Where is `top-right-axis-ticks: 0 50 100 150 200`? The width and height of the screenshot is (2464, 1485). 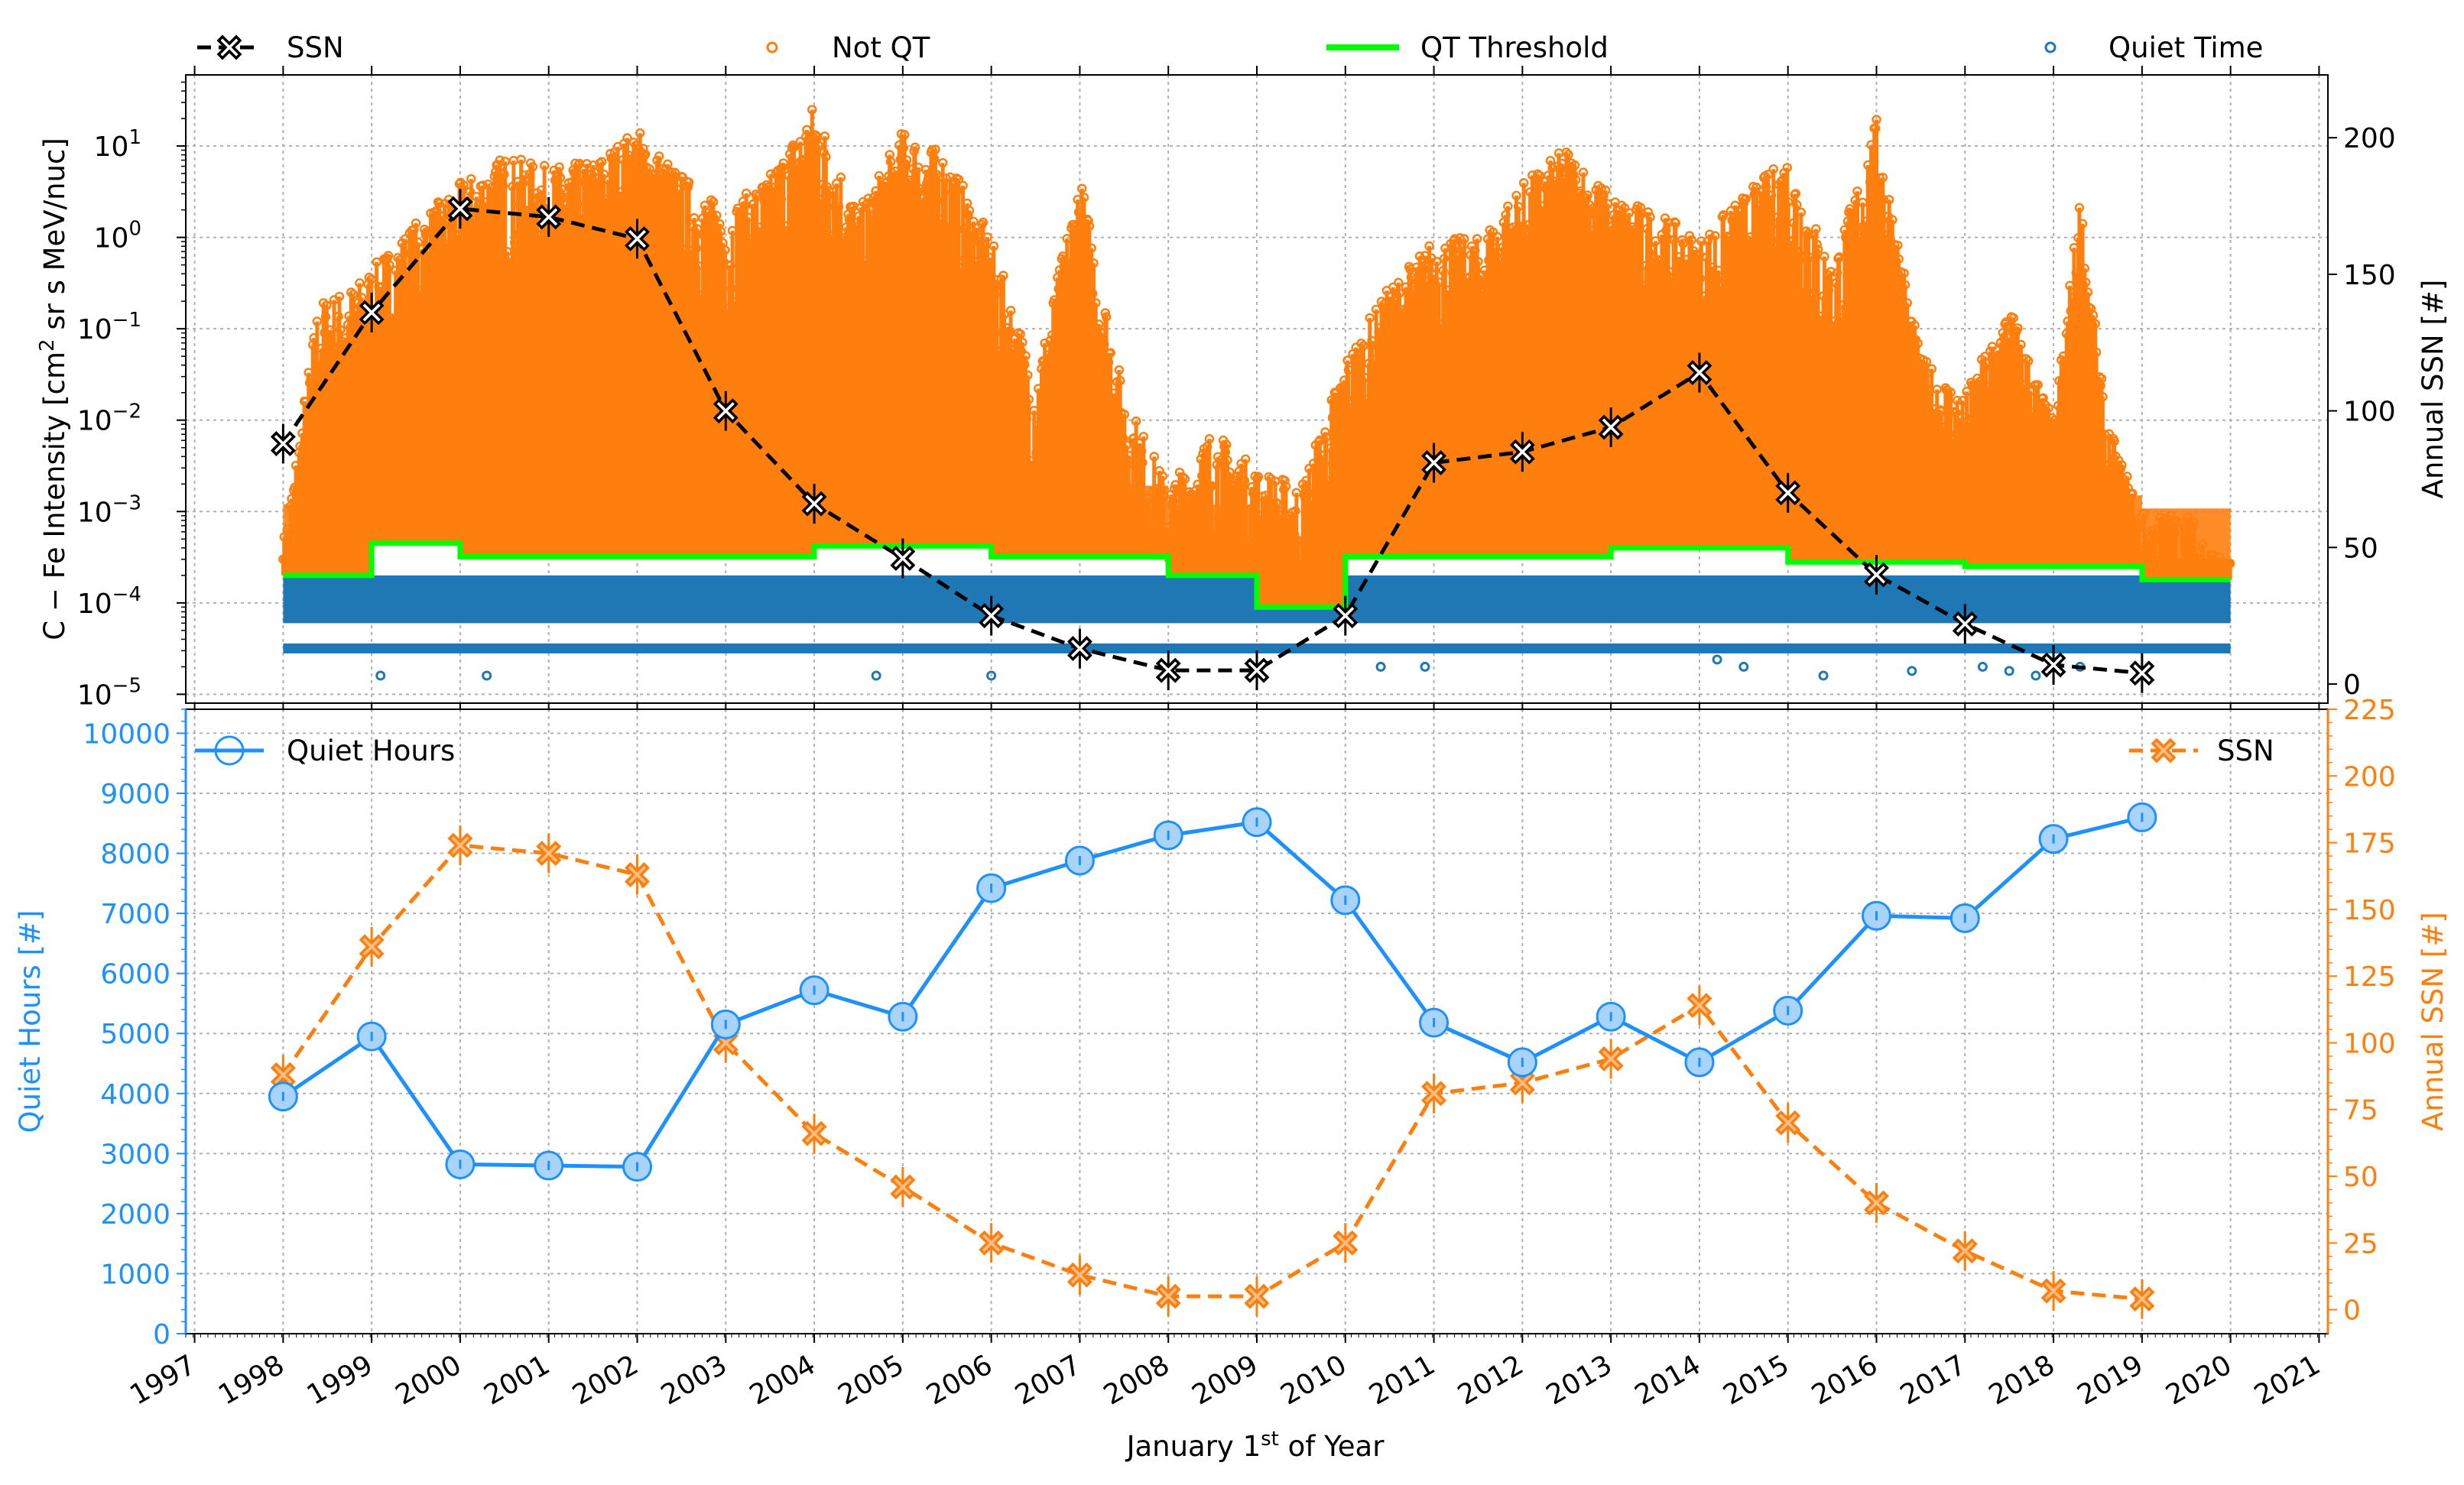 top-right-axis-ticks: 0 50 100 150 200 is located at coordinates (2362, 412).